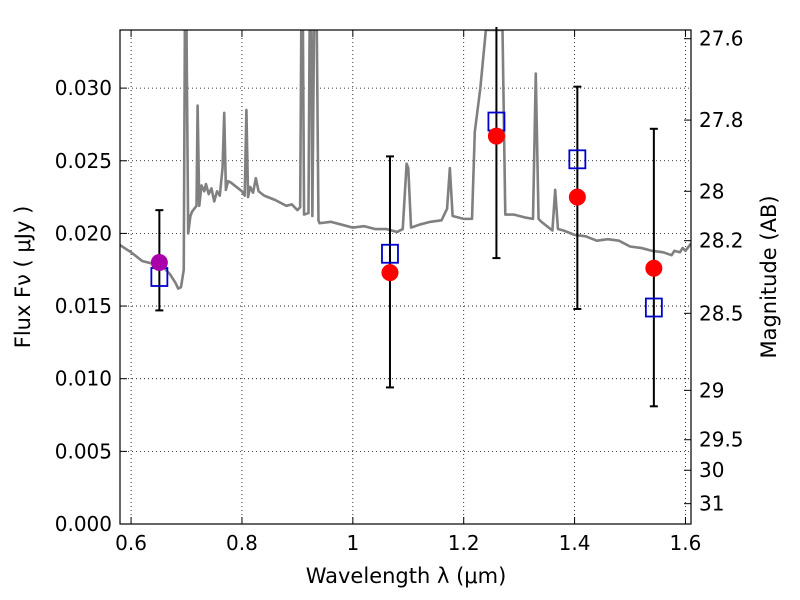  I want to click on y2-tick-label: 27.8, so click(721, 120).